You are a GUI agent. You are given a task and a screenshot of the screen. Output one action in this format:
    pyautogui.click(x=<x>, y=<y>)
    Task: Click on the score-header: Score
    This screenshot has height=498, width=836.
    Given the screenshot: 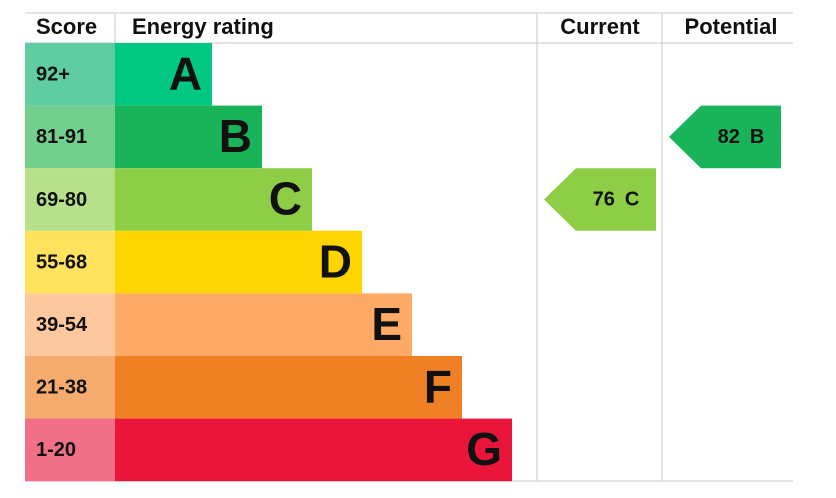 What is the action you would take?
    pyautogui.click(x=66, y=26)
    